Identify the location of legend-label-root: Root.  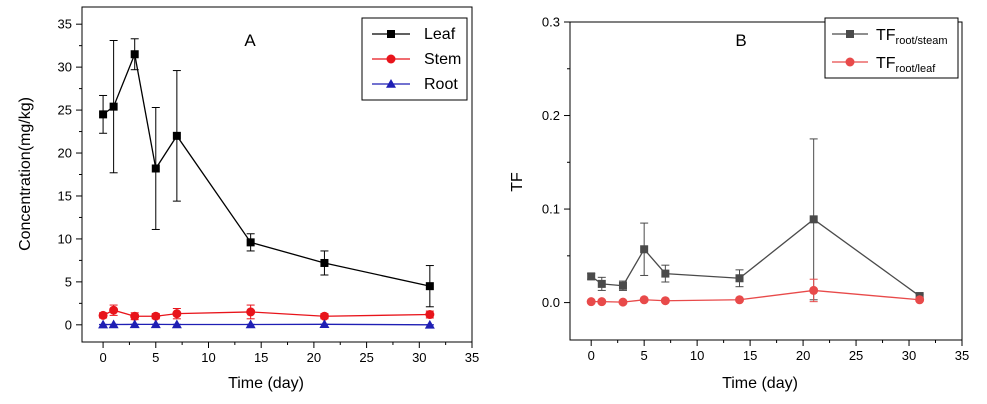
(441, 84).